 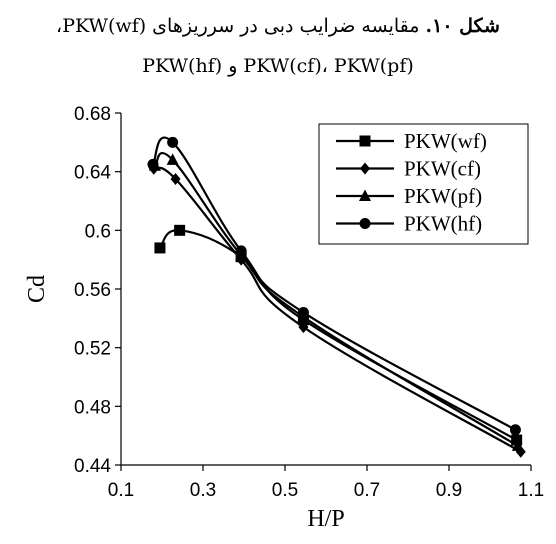 I want to click on y-axis-title: Cd, so click(x=37, y=289).